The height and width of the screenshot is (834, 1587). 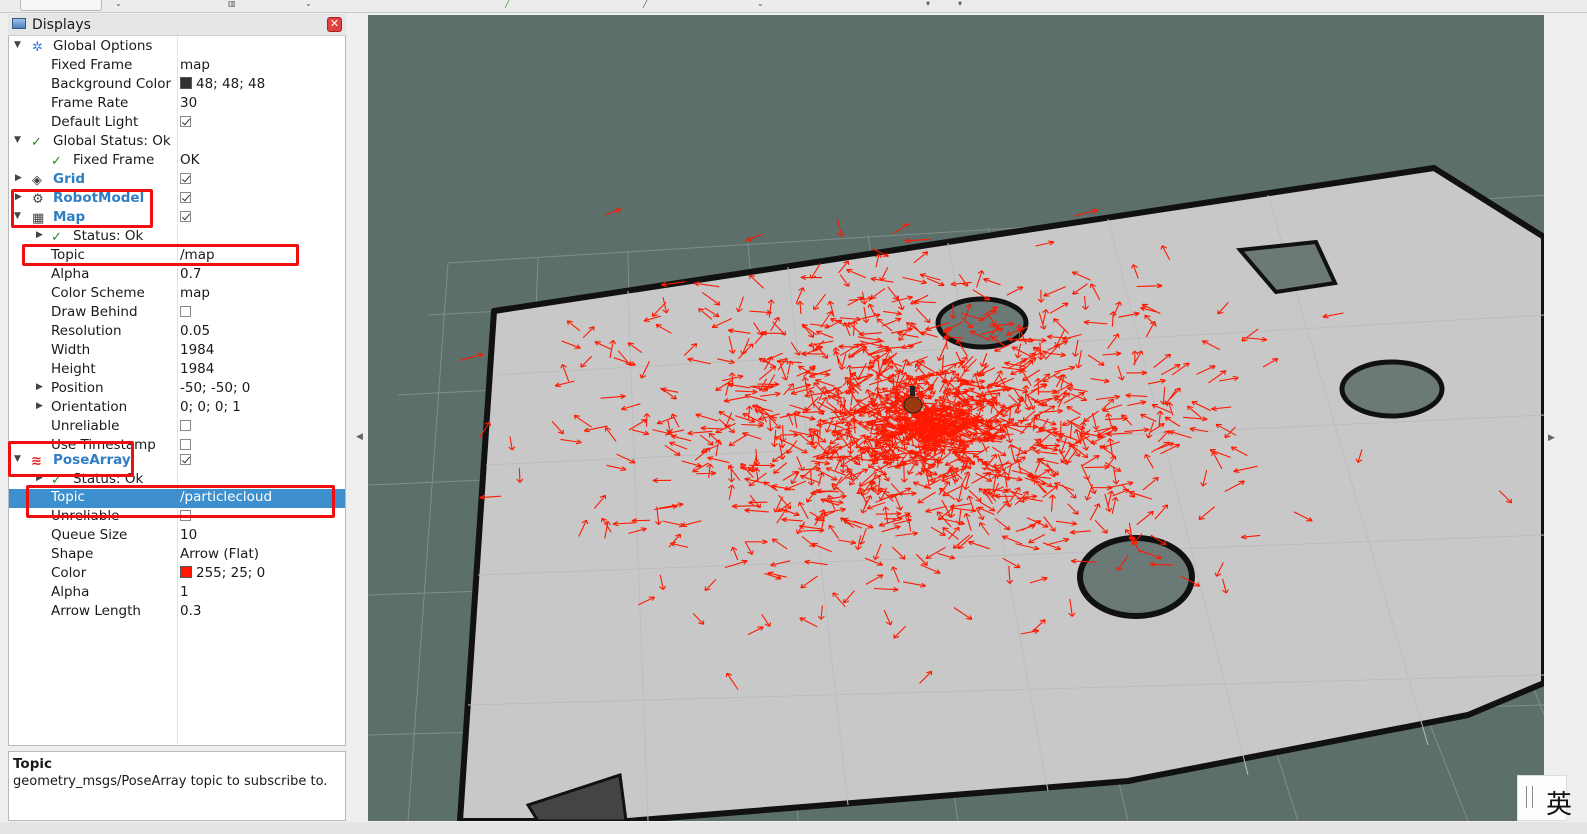 What do you see at coordinates (359, 437) in the screenshot?
I see `collapse-left-icon: ◀` at bounding box center [359, 437].